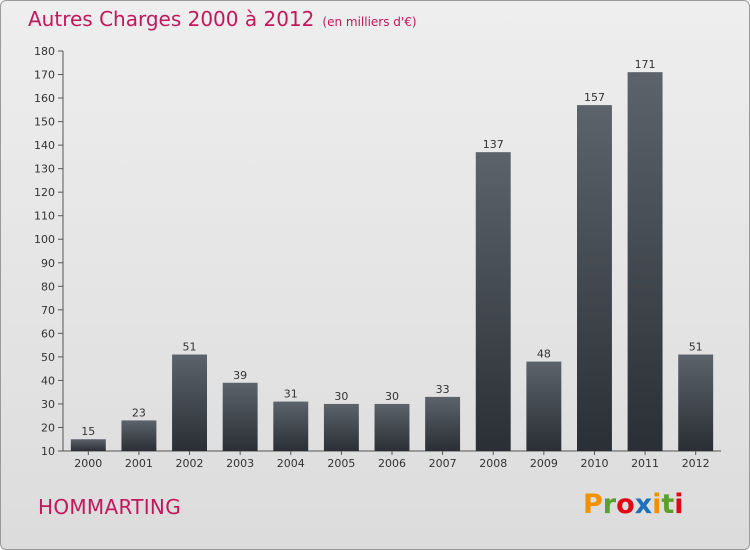 Image resolution: width=750 pixels, height=550 pixels. I want to click on y-tick-label: 70, so click(48, 310).